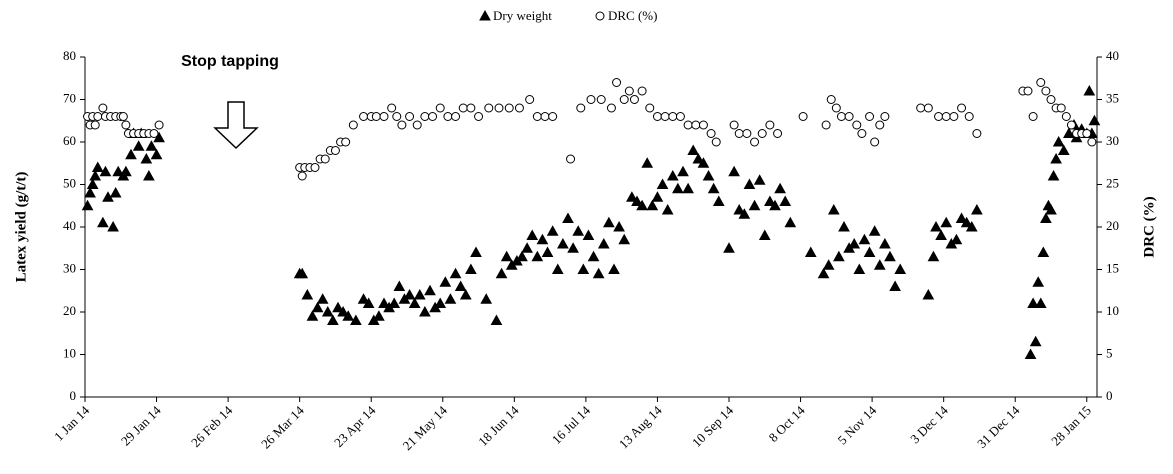 Image resolution: width=1173 pixels, height=474 pixels. I want to click on y-tick-label: 40, so click(69, 225).